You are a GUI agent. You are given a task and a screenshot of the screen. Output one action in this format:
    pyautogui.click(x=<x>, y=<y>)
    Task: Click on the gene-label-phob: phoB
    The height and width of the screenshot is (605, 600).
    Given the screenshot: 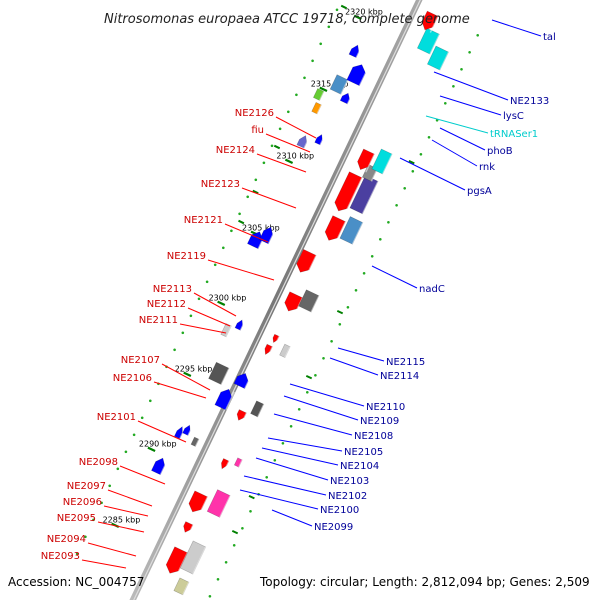 What is the action you would take?
    pyautogui.click(x=500, y=151)
    